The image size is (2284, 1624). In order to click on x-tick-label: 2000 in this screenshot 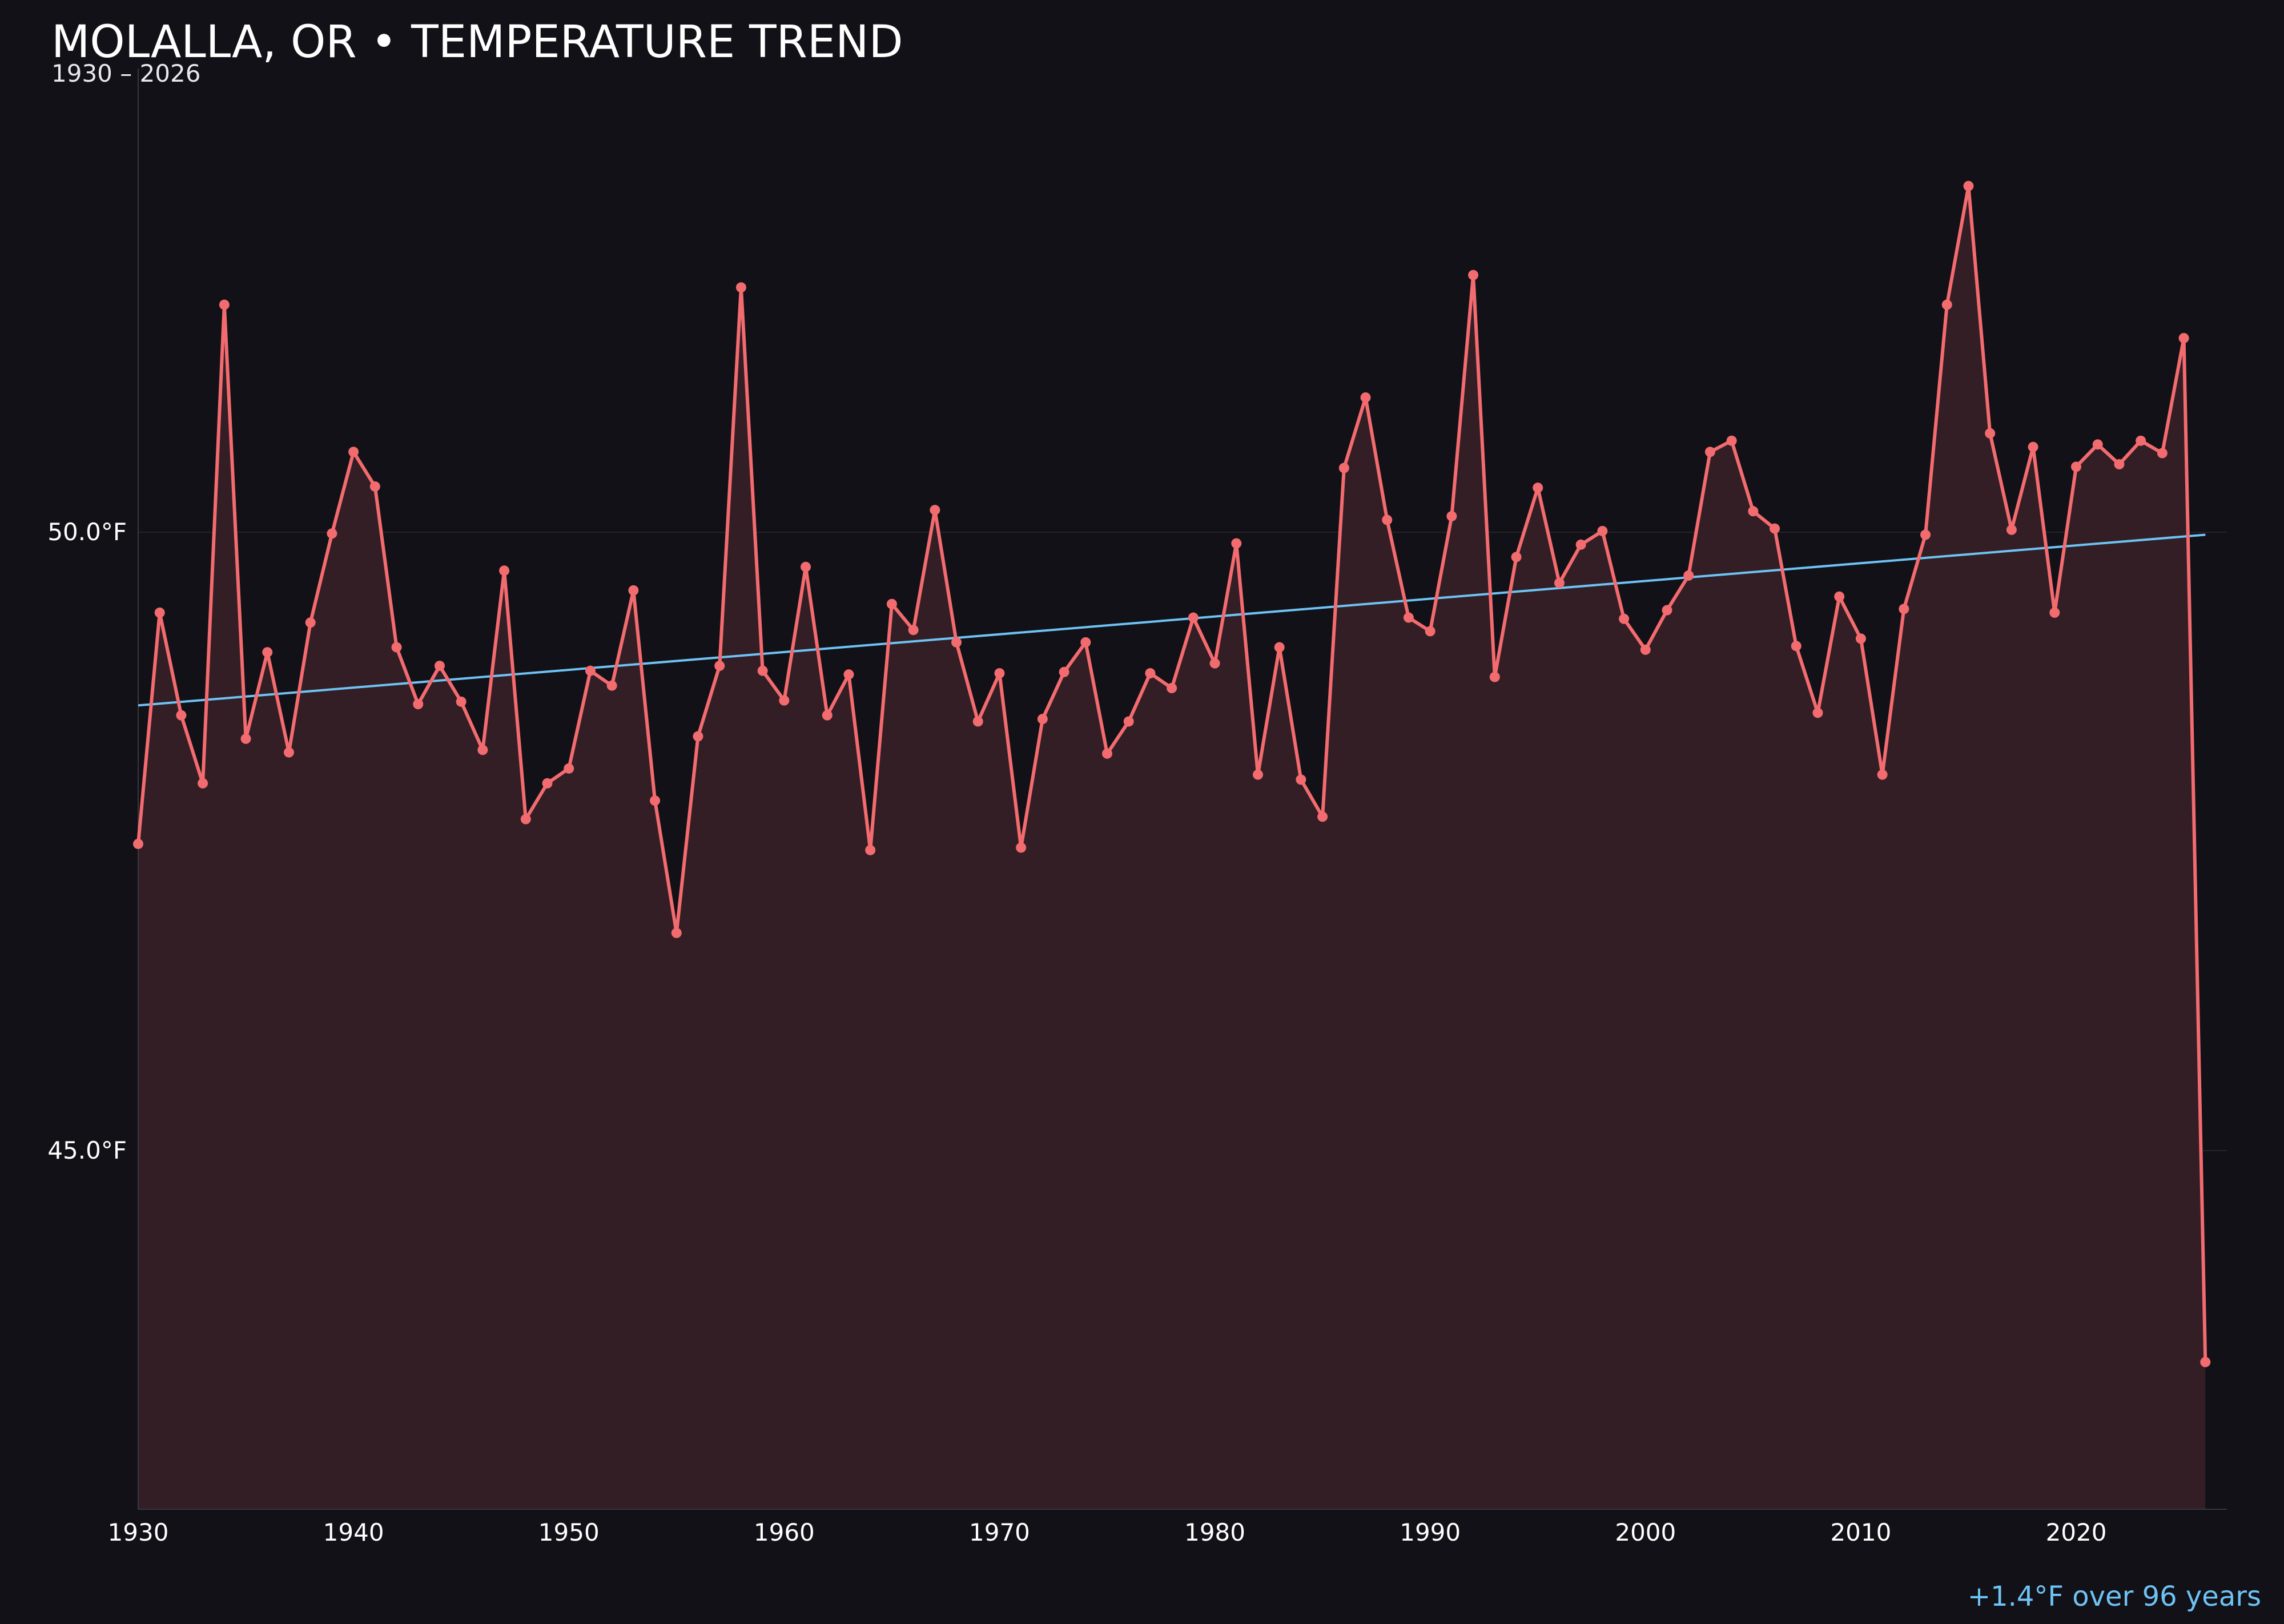, I will do `click(1645, 1532)`.